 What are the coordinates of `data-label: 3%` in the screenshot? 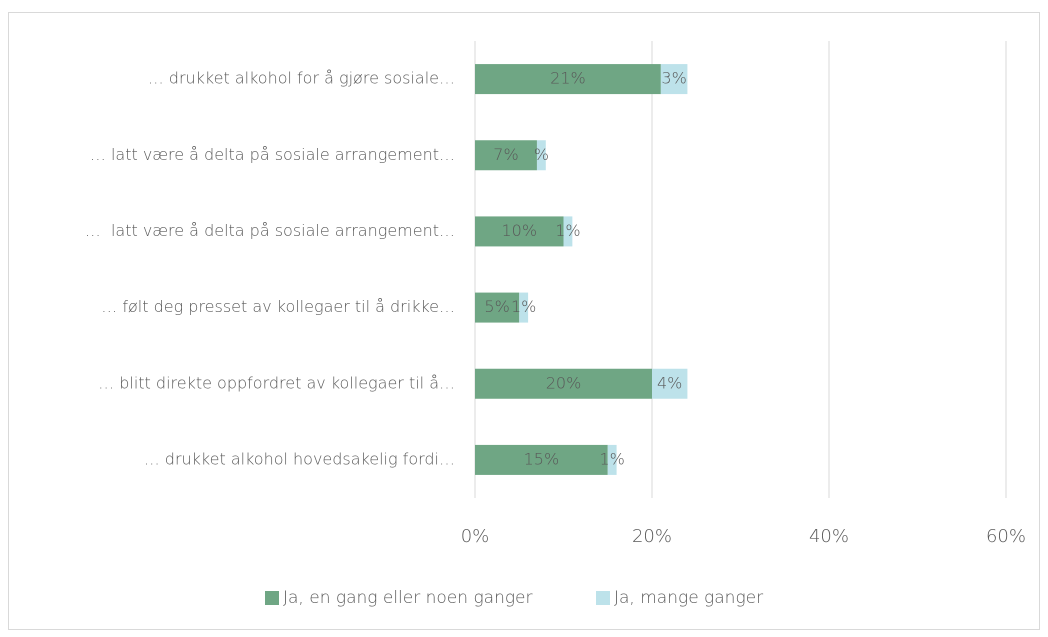 It's located at (673, 78).